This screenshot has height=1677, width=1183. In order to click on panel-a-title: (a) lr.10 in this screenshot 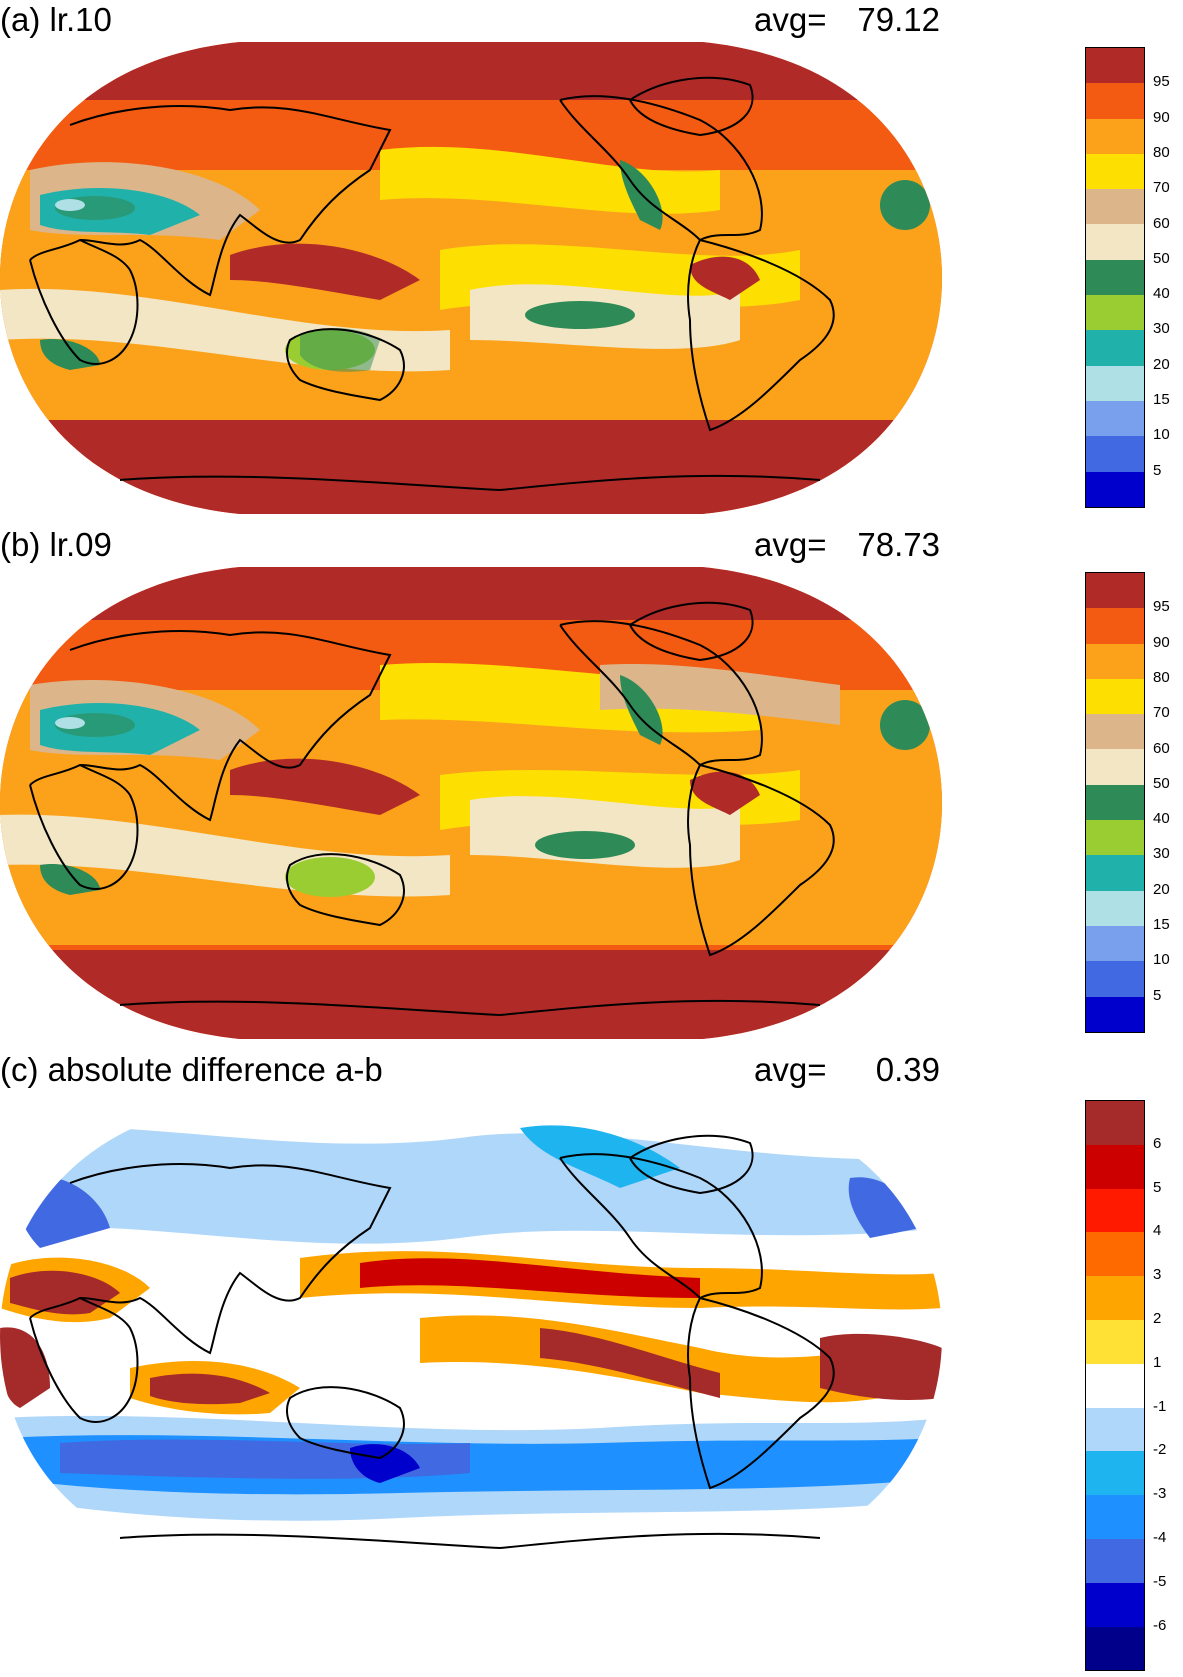, I will do `click(56, 19)`.